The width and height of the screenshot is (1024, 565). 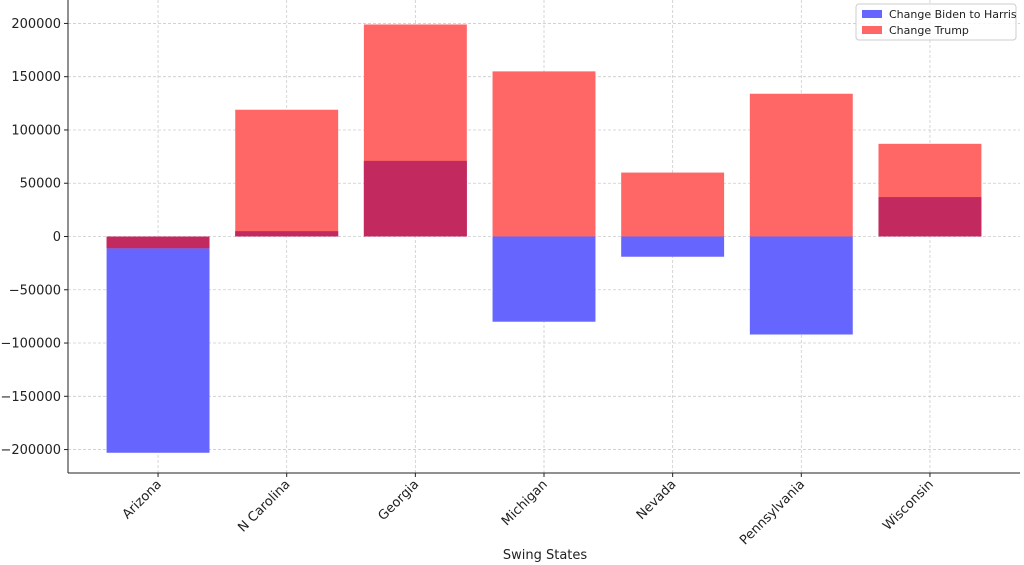 I want to click on x-tick-label: Michigan, so click(x=525, y=503).